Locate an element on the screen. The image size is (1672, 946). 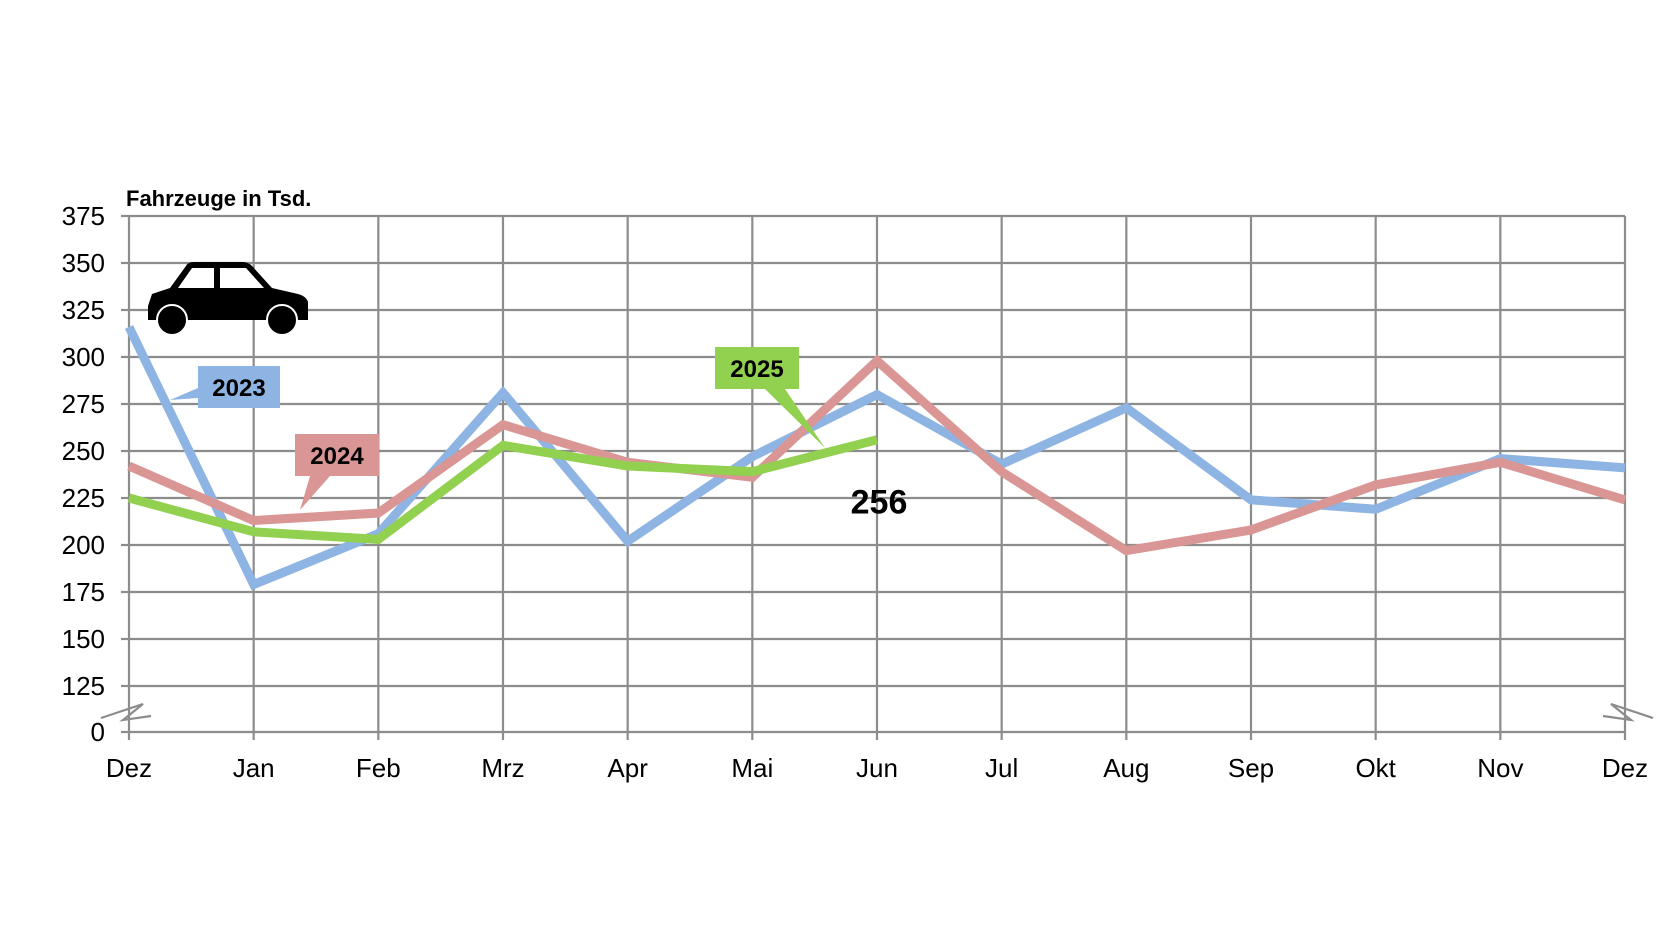
y-tick-label: 325 is located at coordinates (83, 310).